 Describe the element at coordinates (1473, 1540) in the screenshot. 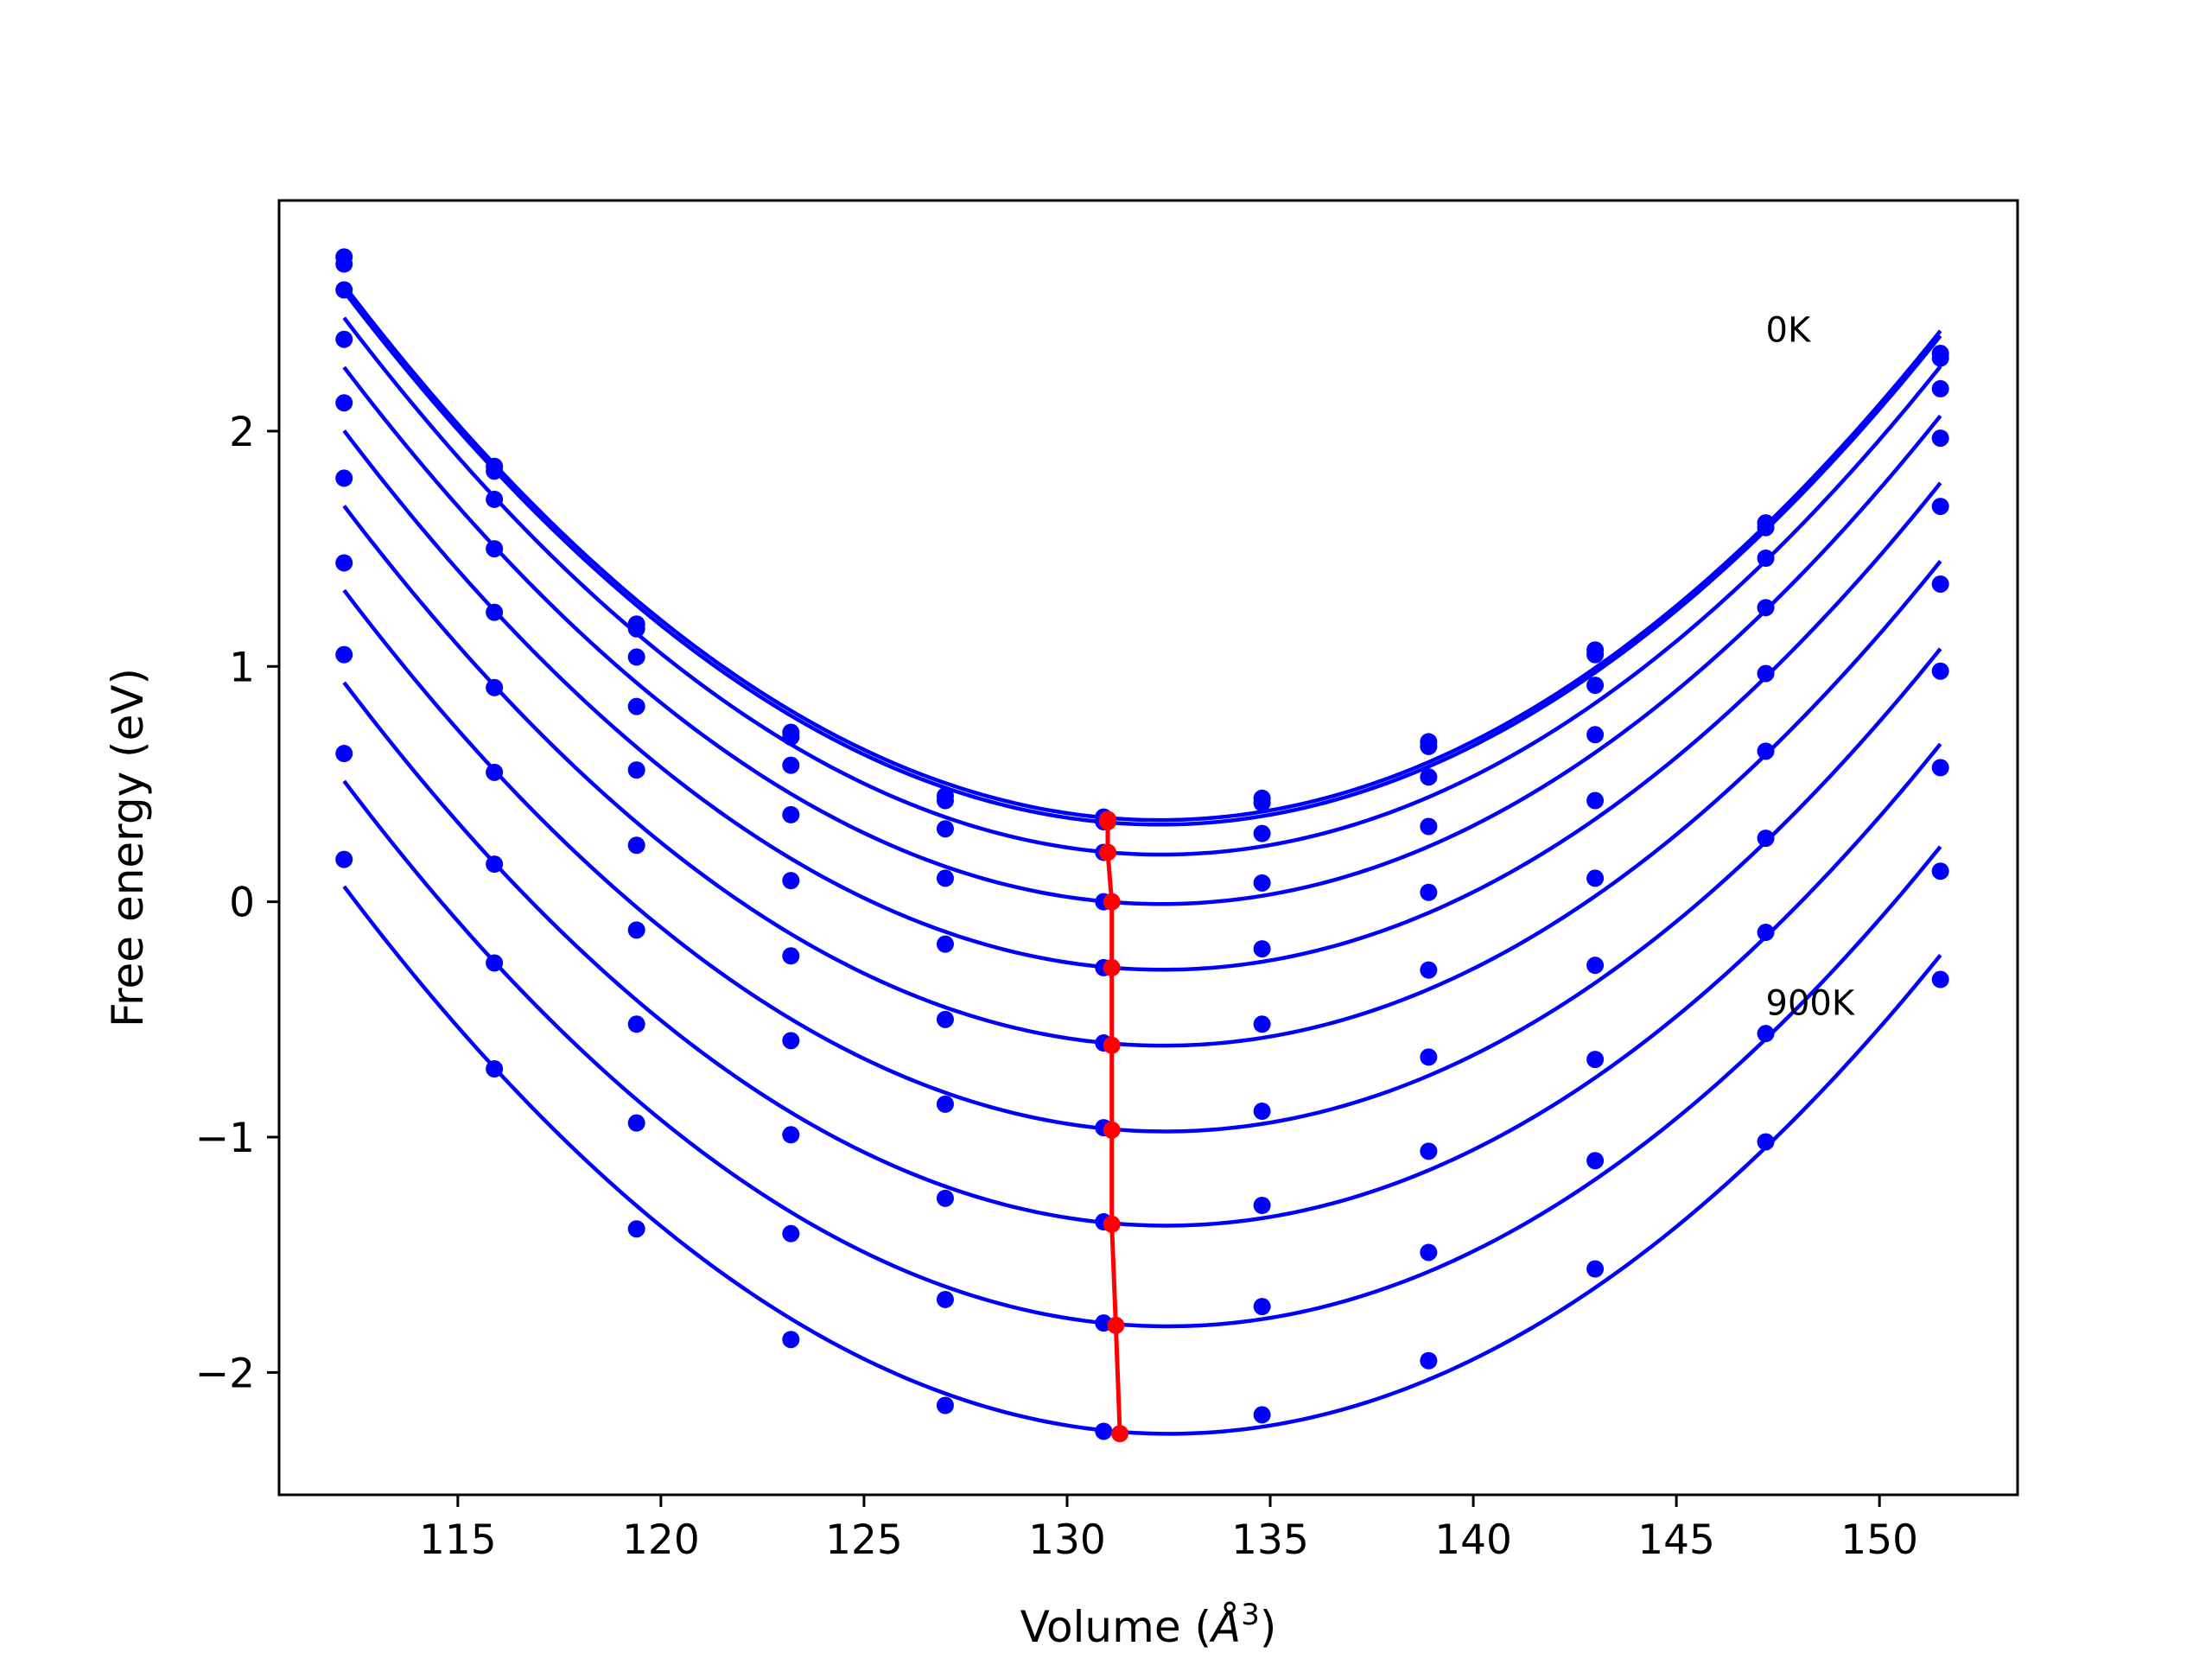

I see `x-tick-label: 140` at that location.